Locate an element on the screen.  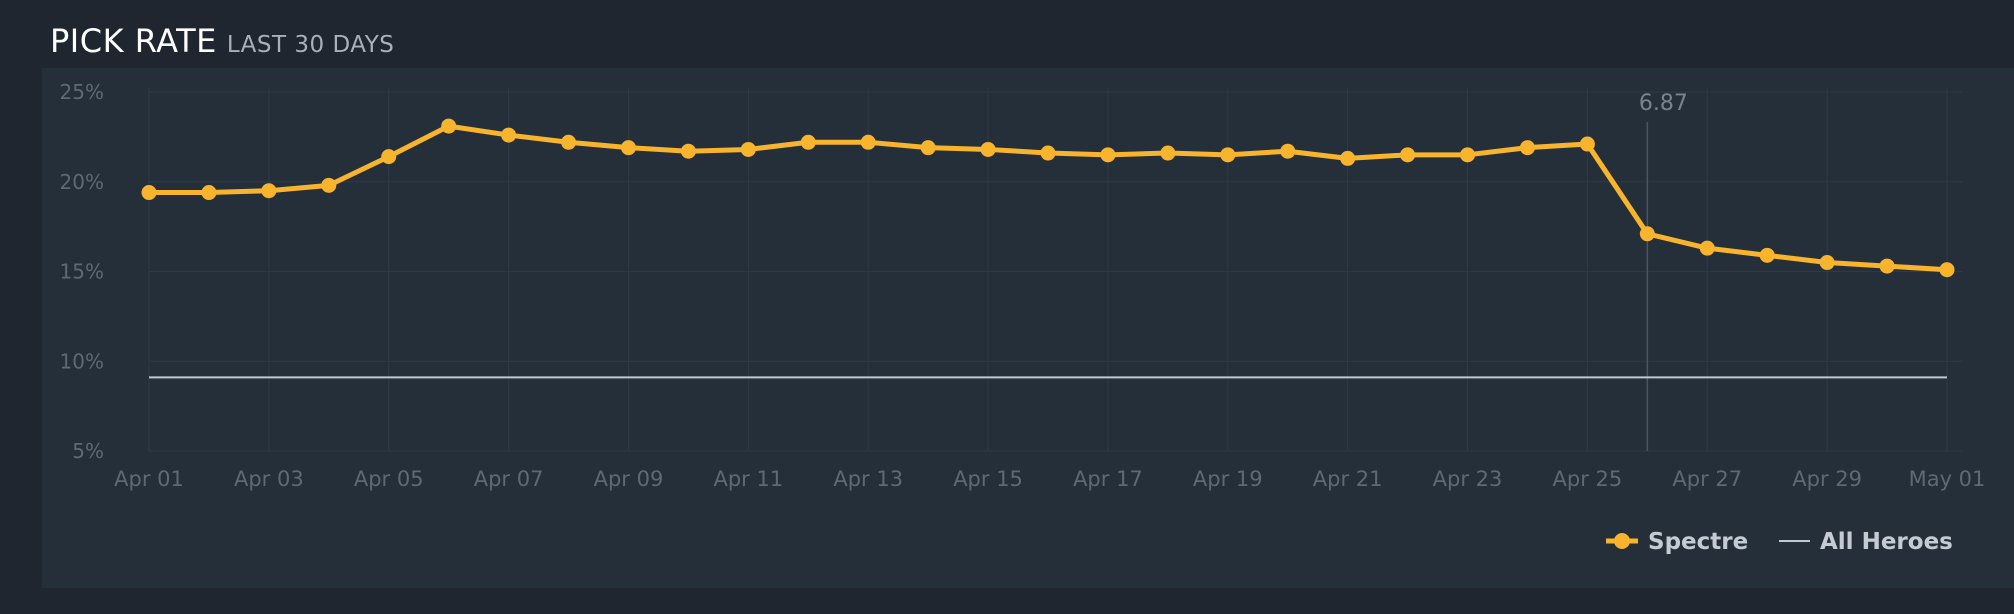
x-tick-label: Apr 09 is located at coordinates (629, 479).